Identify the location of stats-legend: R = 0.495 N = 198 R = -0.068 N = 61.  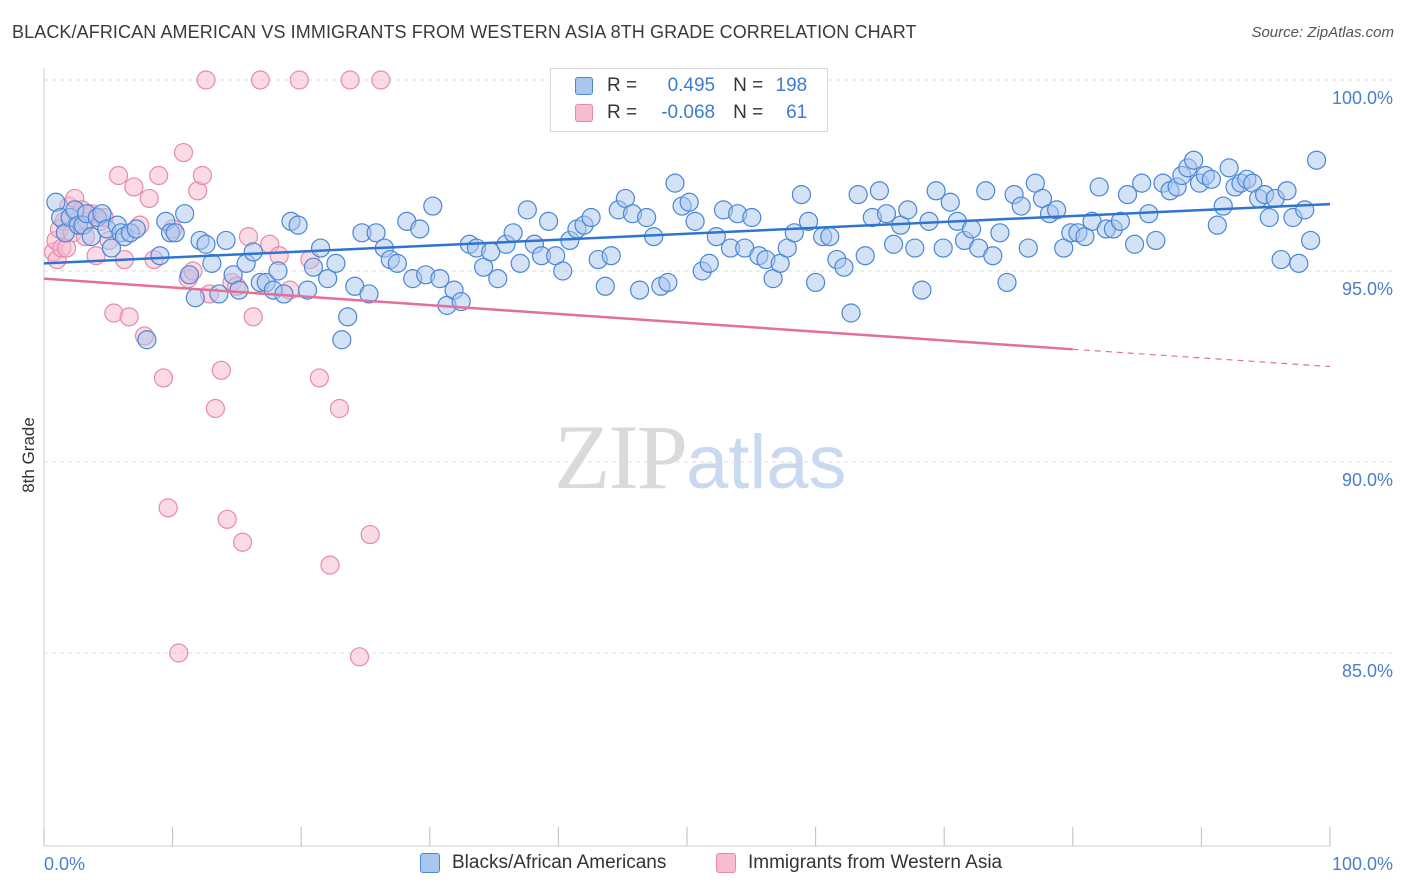
(689, 100).